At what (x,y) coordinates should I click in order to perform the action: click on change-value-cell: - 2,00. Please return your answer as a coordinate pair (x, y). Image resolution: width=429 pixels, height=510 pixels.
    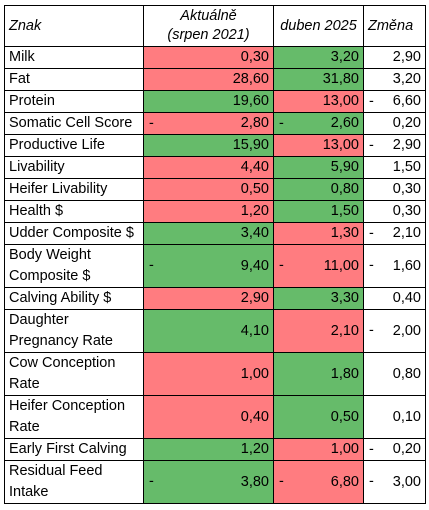
    Looking at the image, I should click on (394, 331).